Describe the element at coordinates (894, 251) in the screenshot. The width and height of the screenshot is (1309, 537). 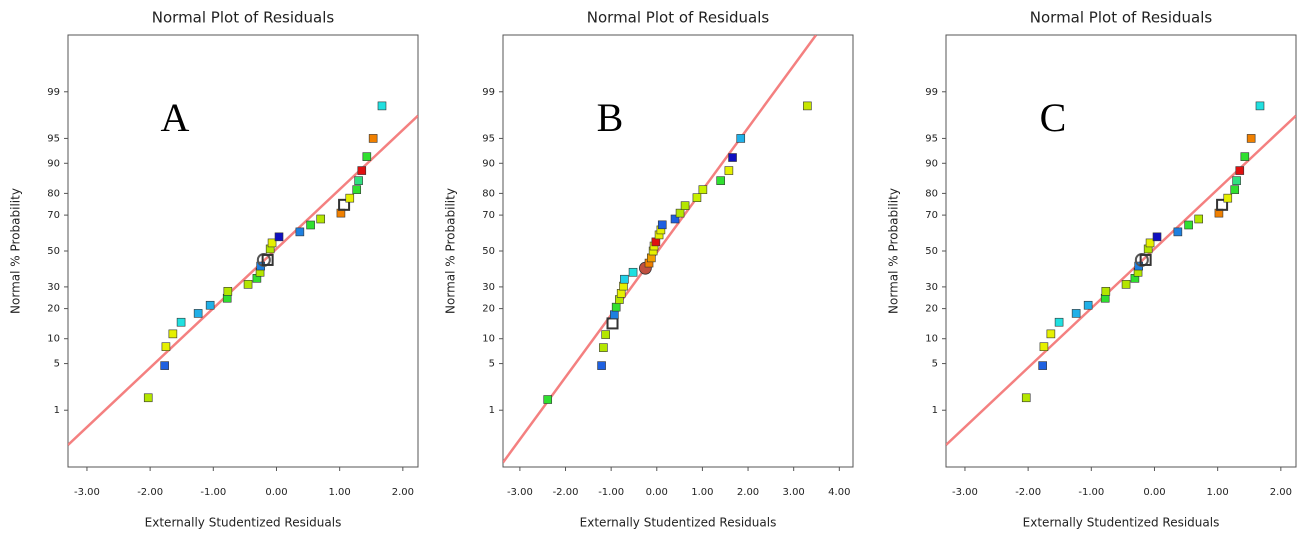
I see `y-axis-label: Normal % Probability` at that location.